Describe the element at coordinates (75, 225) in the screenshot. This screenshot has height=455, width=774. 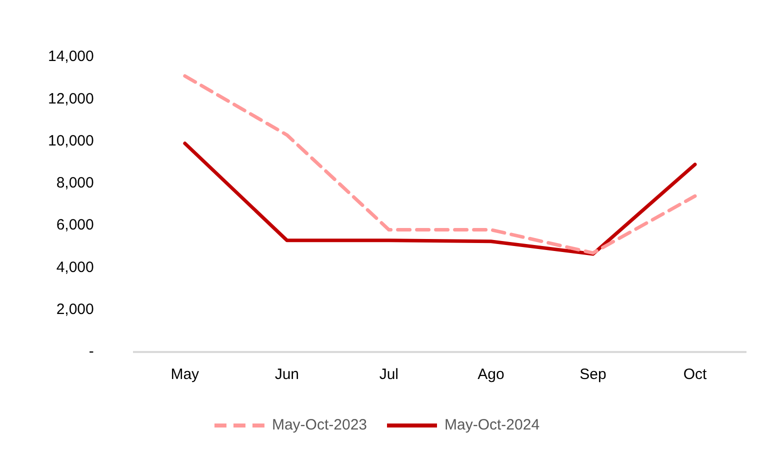
I see `y-tick-label: 6,000` at that location.